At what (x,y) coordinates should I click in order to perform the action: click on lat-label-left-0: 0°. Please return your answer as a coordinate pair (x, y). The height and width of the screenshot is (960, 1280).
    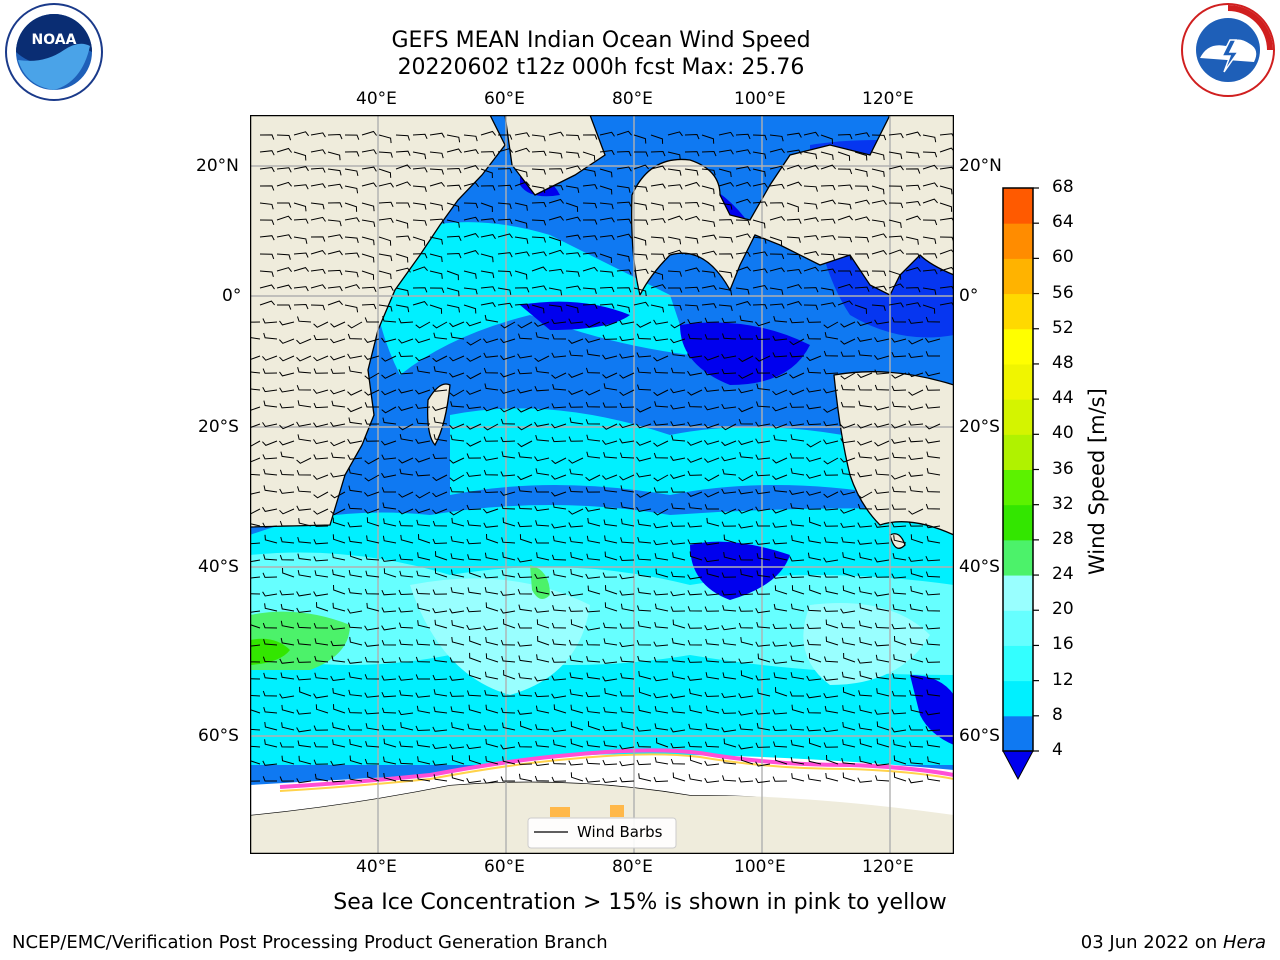
    Looking at the image, I should click on (232, 296).